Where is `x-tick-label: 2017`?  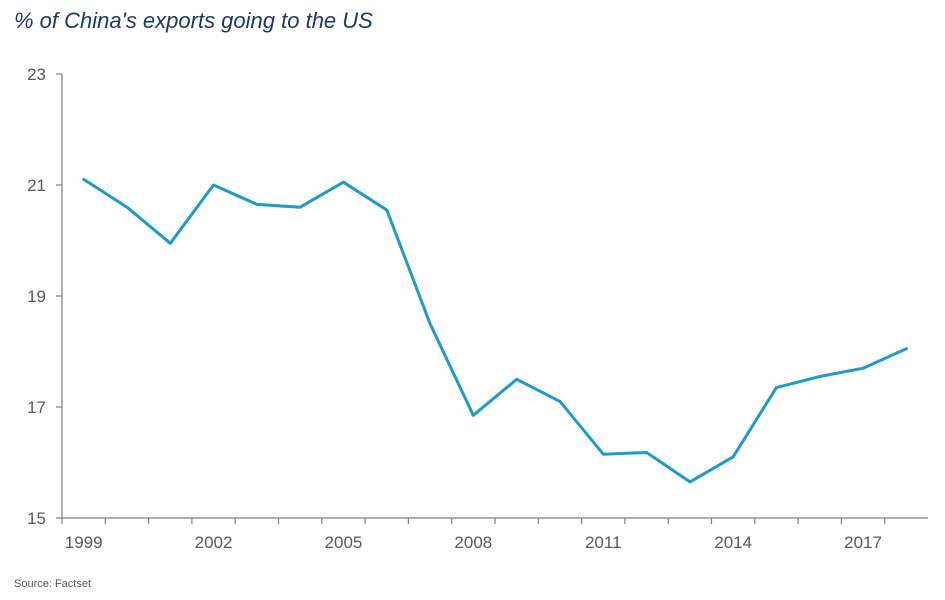
x-tick-label: 2017 is located at coordinates (863, 542).